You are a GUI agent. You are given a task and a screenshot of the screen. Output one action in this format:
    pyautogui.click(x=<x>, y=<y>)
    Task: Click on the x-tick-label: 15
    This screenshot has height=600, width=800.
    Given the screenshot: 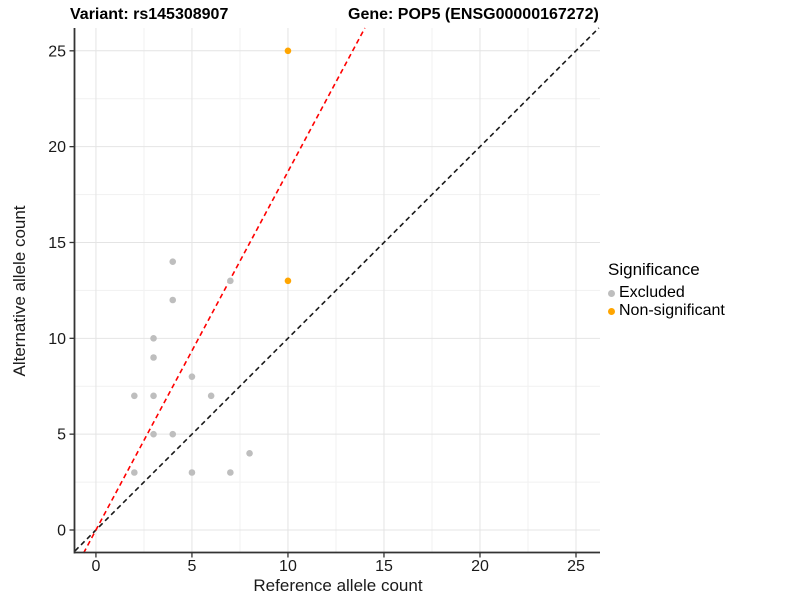 What is the action you would take?
    pyautogui.click(x=384, y=566)
    